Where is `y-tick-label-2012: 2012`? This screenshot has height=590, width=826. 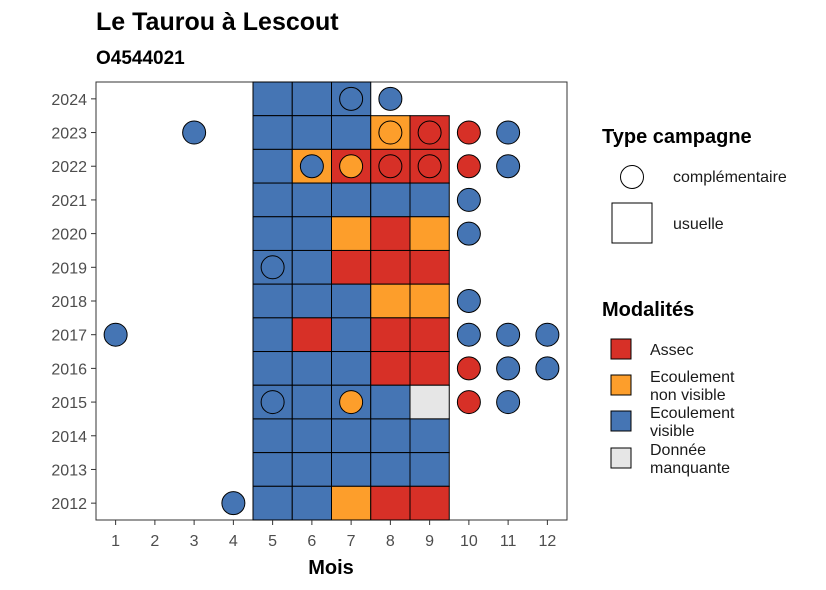
y-tick-label-2012: 2012 is located at coordinates (69, 504).